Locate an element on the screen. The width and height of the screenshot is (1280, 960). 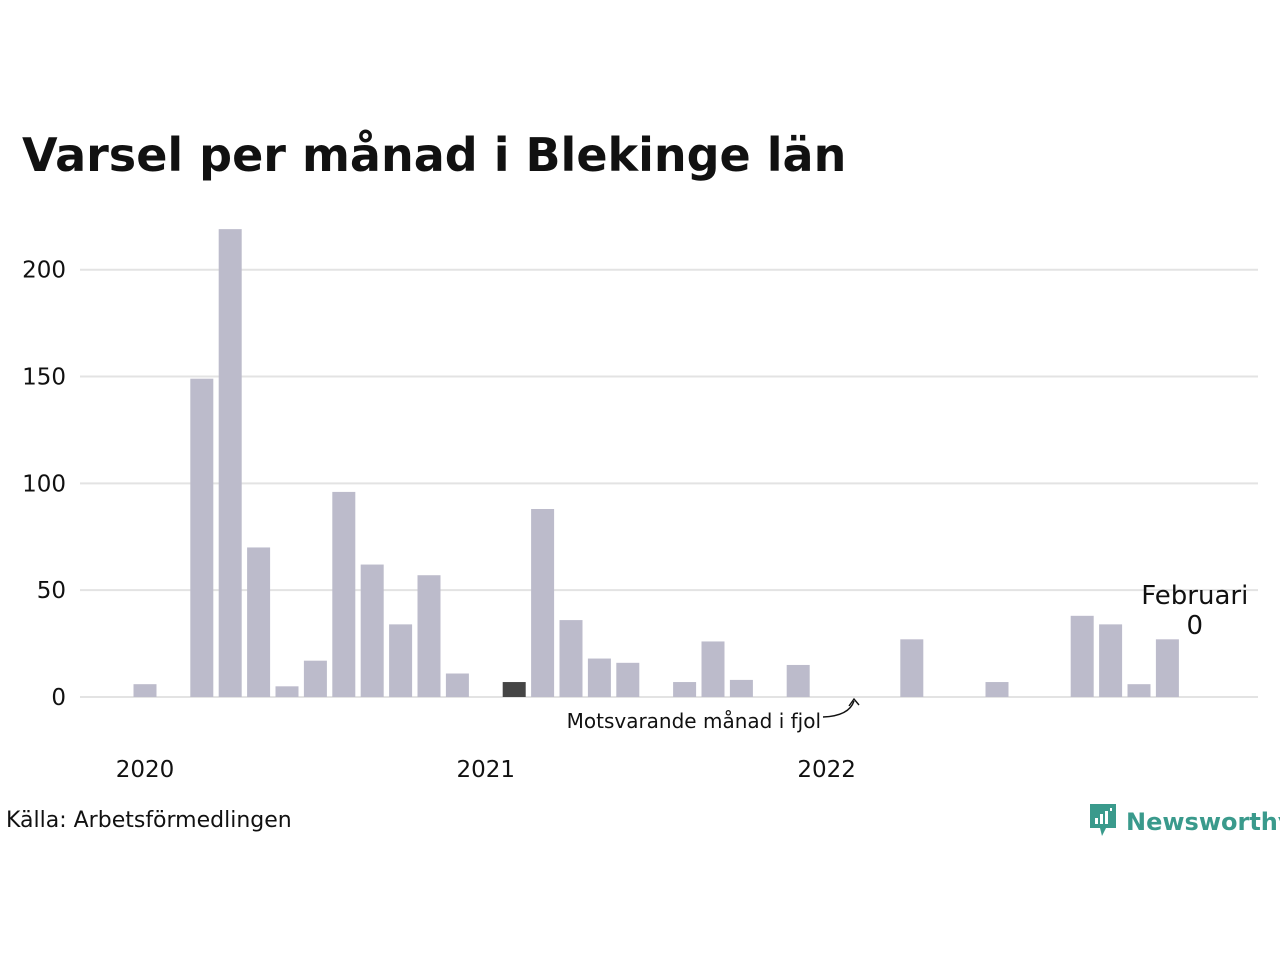
brand-name: Newsworthy is located at coordinates (1203, 822).